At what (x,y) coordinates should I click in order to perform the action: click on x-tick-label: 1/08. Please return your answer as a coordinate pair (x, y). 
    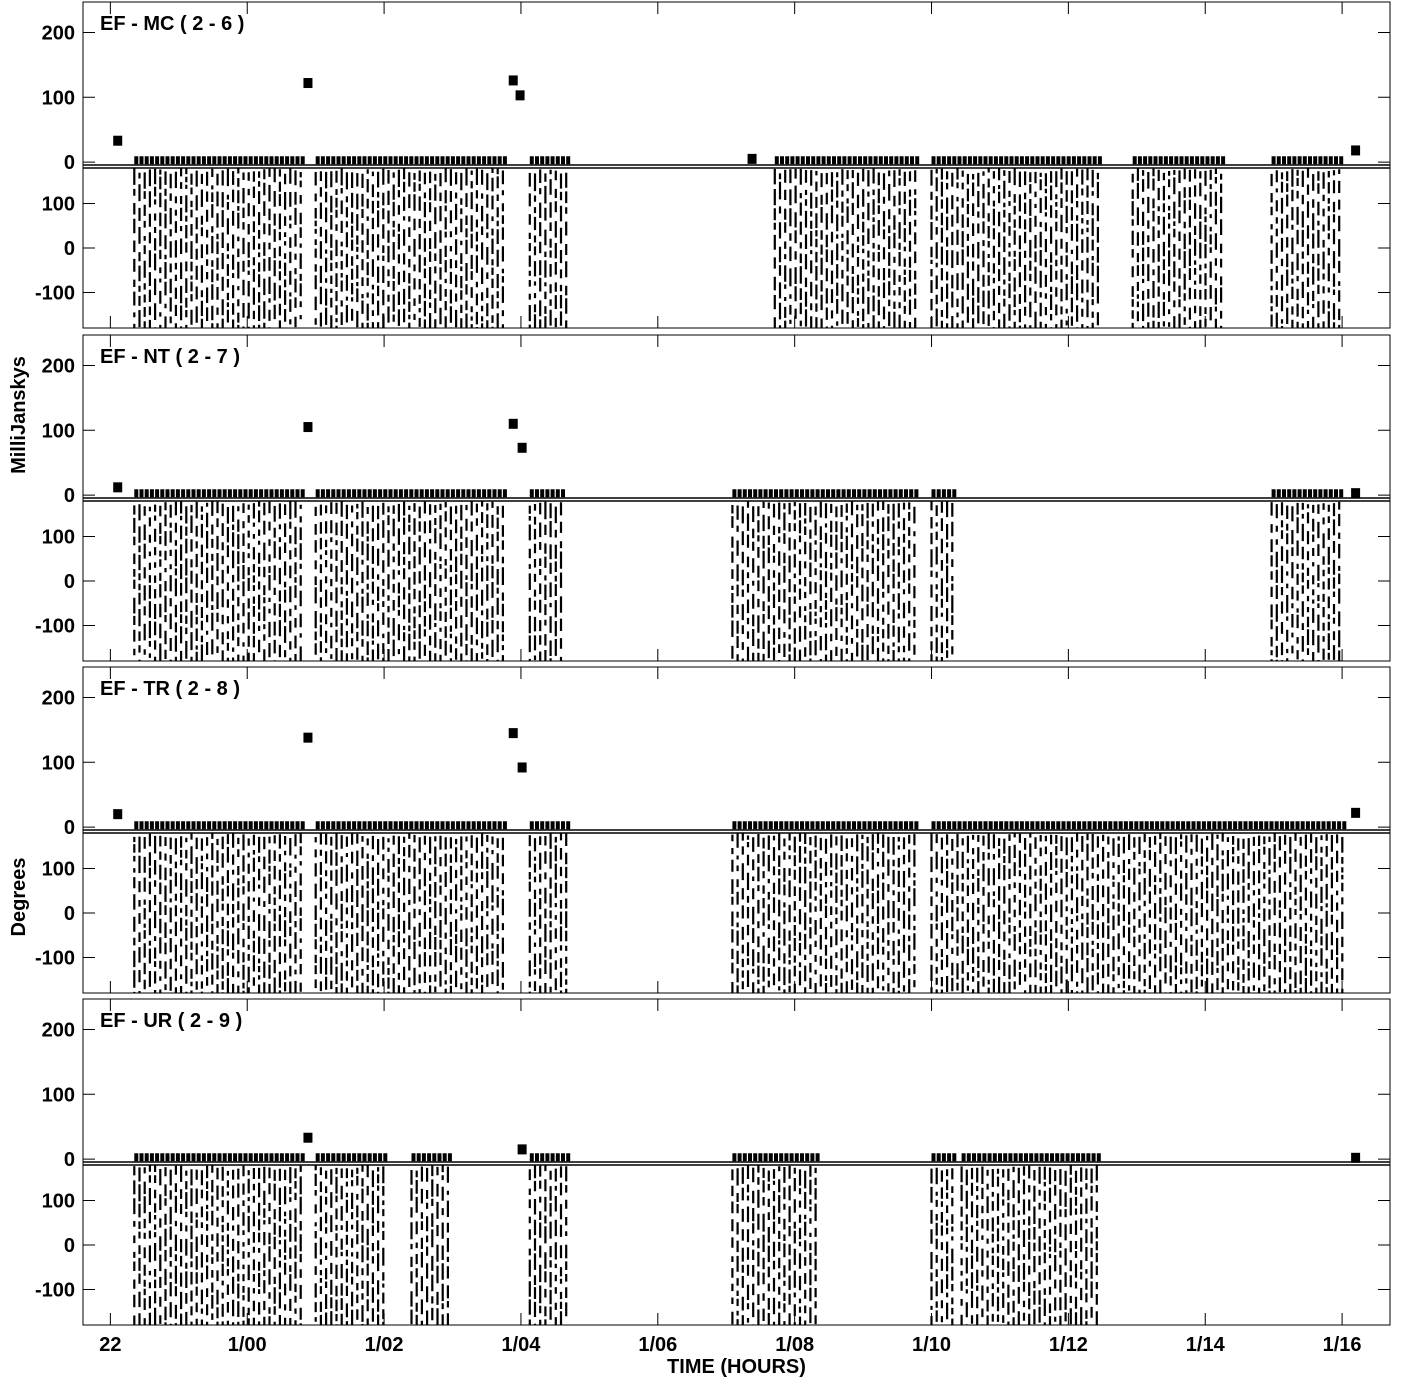
    Looking at the image, I should click on (794, 1345).